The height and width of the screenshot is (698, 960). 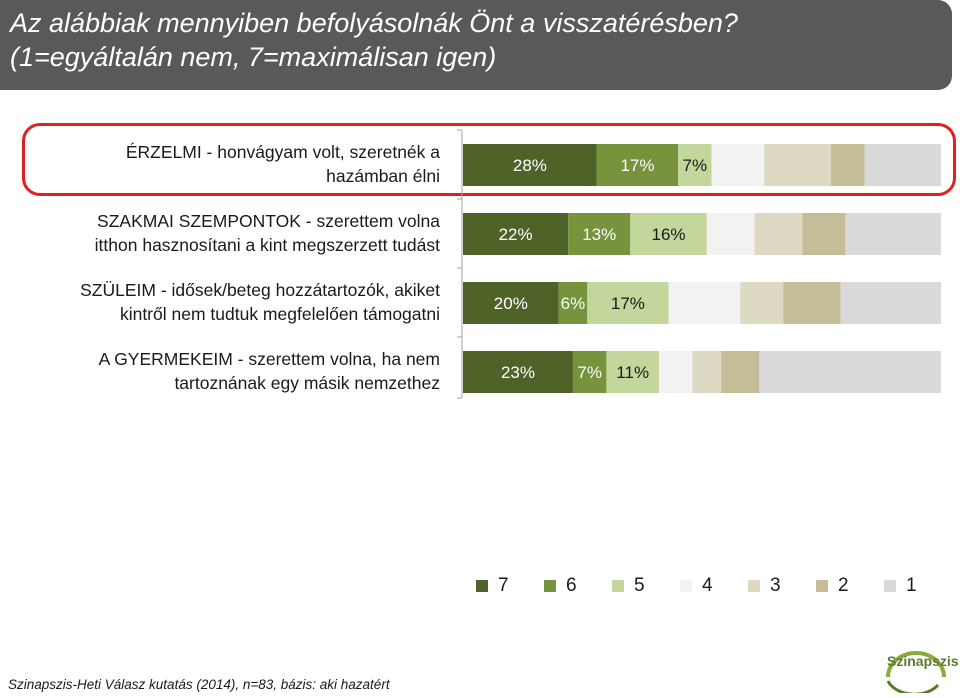 I want to click on legend-label-5: 5, so click(x=639, y=585).